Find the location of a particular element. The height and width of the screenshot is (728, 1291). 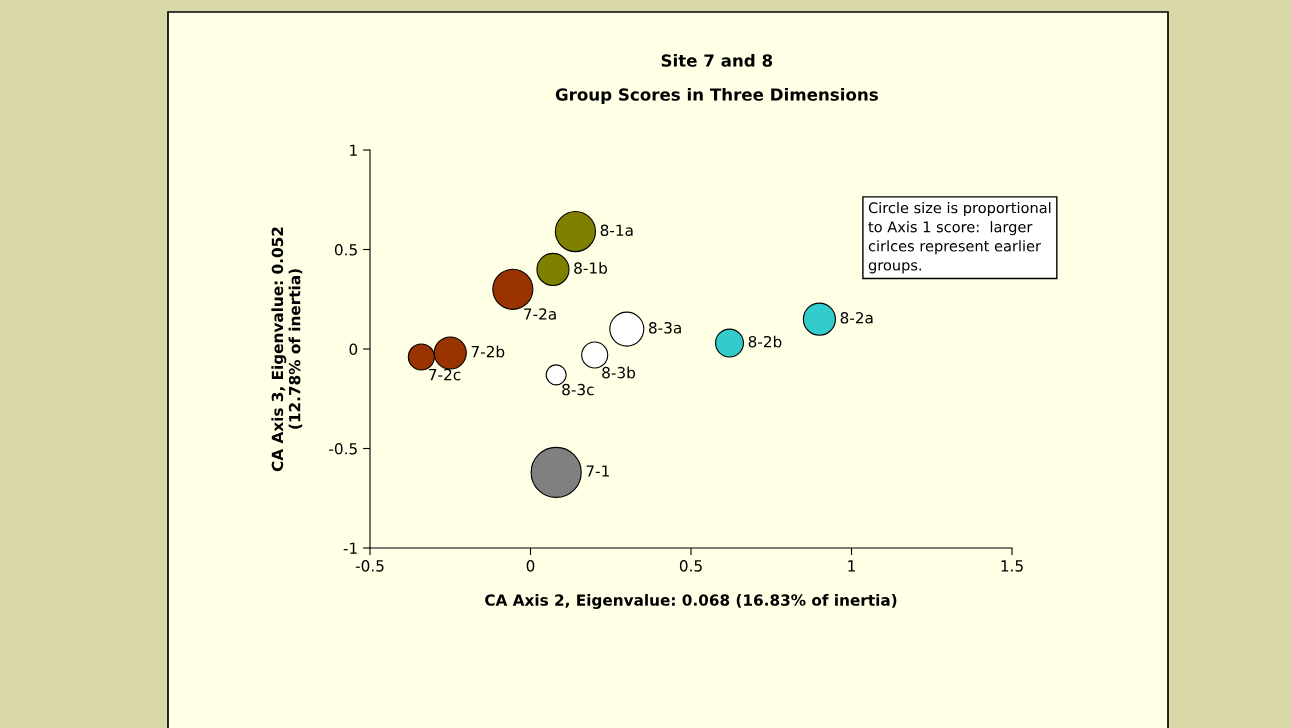

series-label: 7-2a is located at coordinates (540, 314).